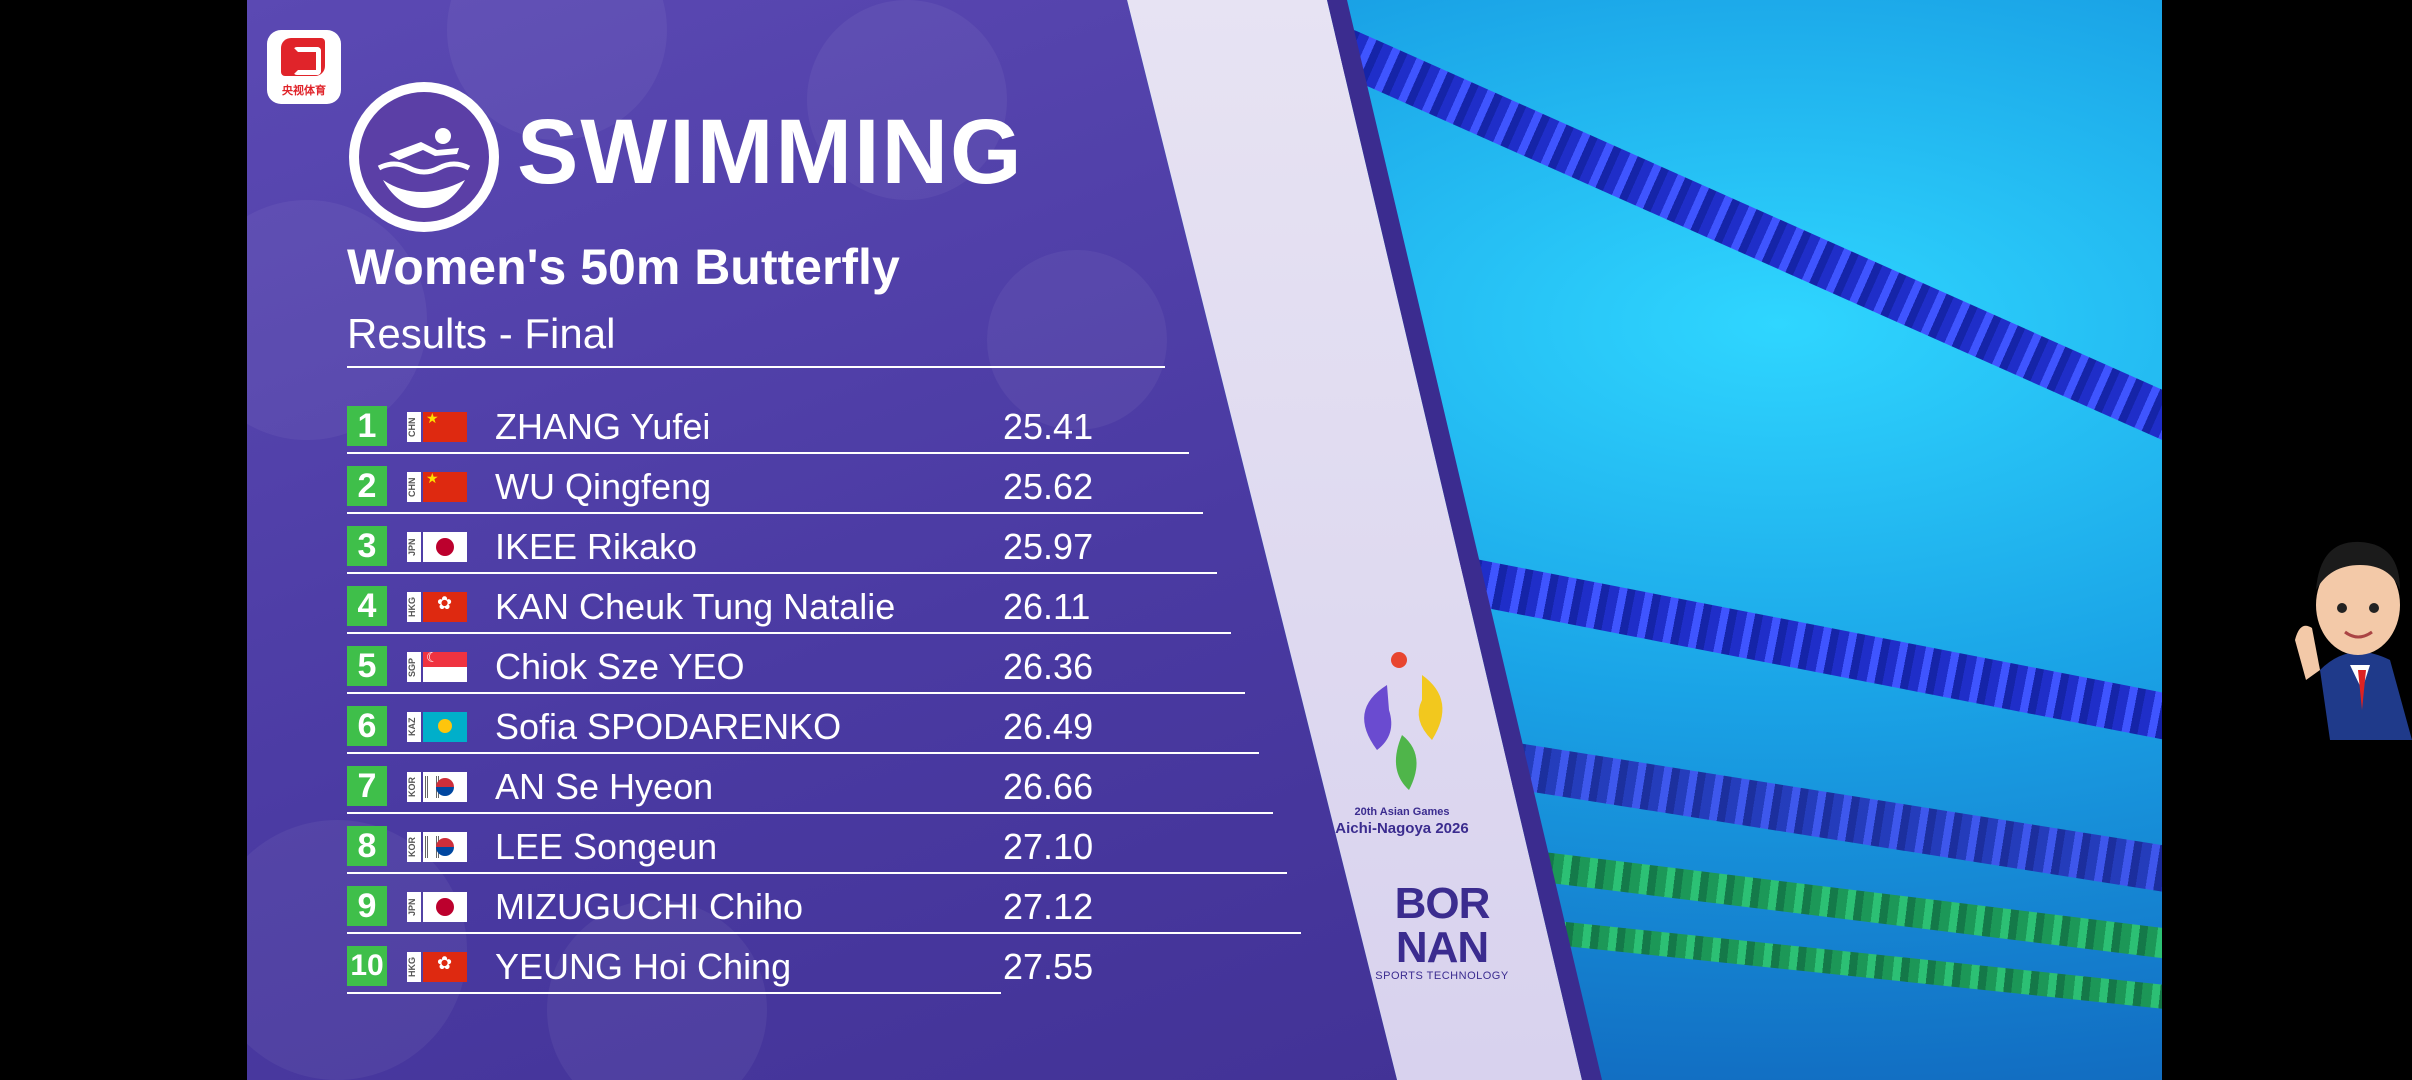  I want to click on emblem-line-1: 20th Asian Games, so click(1402, 812).